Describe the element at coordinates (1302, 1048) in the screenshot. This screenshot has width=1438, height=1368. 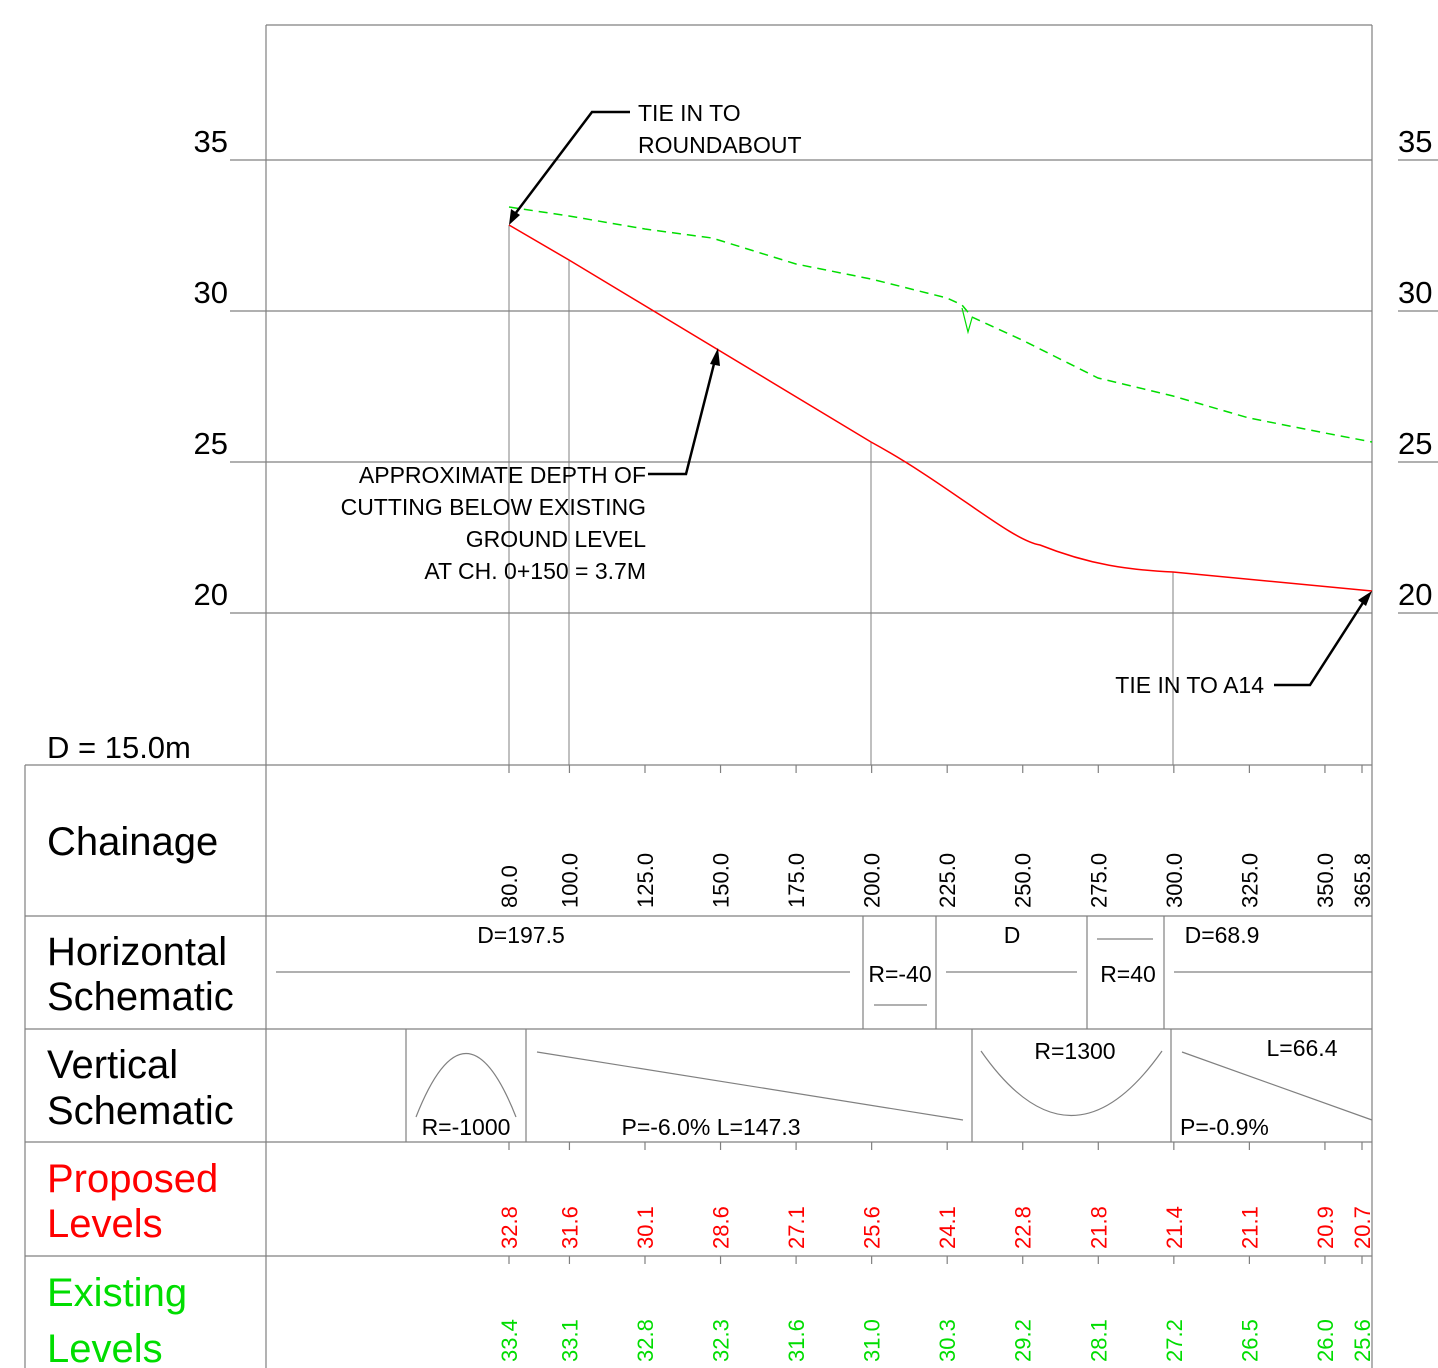
I see `v-length2: L=66.4` at that location.